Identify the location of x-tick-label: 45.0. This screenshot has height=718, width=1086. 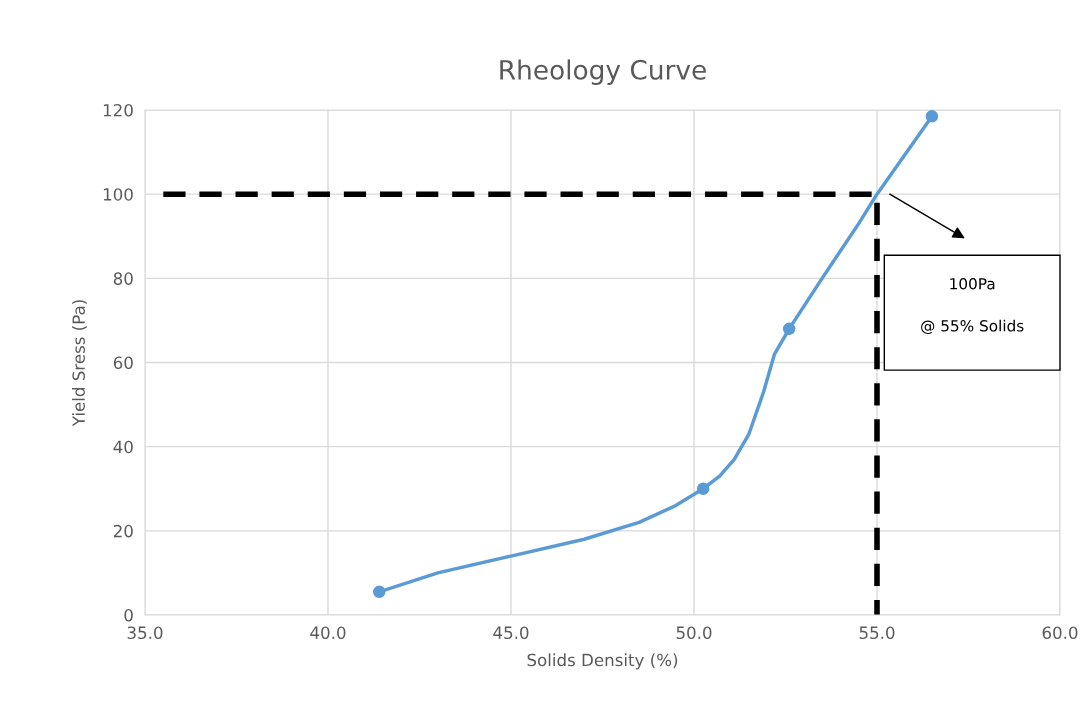
(511, 633).